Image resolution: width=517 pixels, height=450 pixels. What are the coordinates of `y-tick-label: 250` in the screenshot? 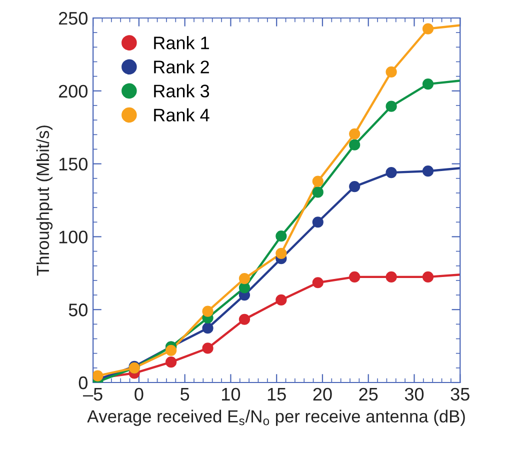 It's located at (73, 18).